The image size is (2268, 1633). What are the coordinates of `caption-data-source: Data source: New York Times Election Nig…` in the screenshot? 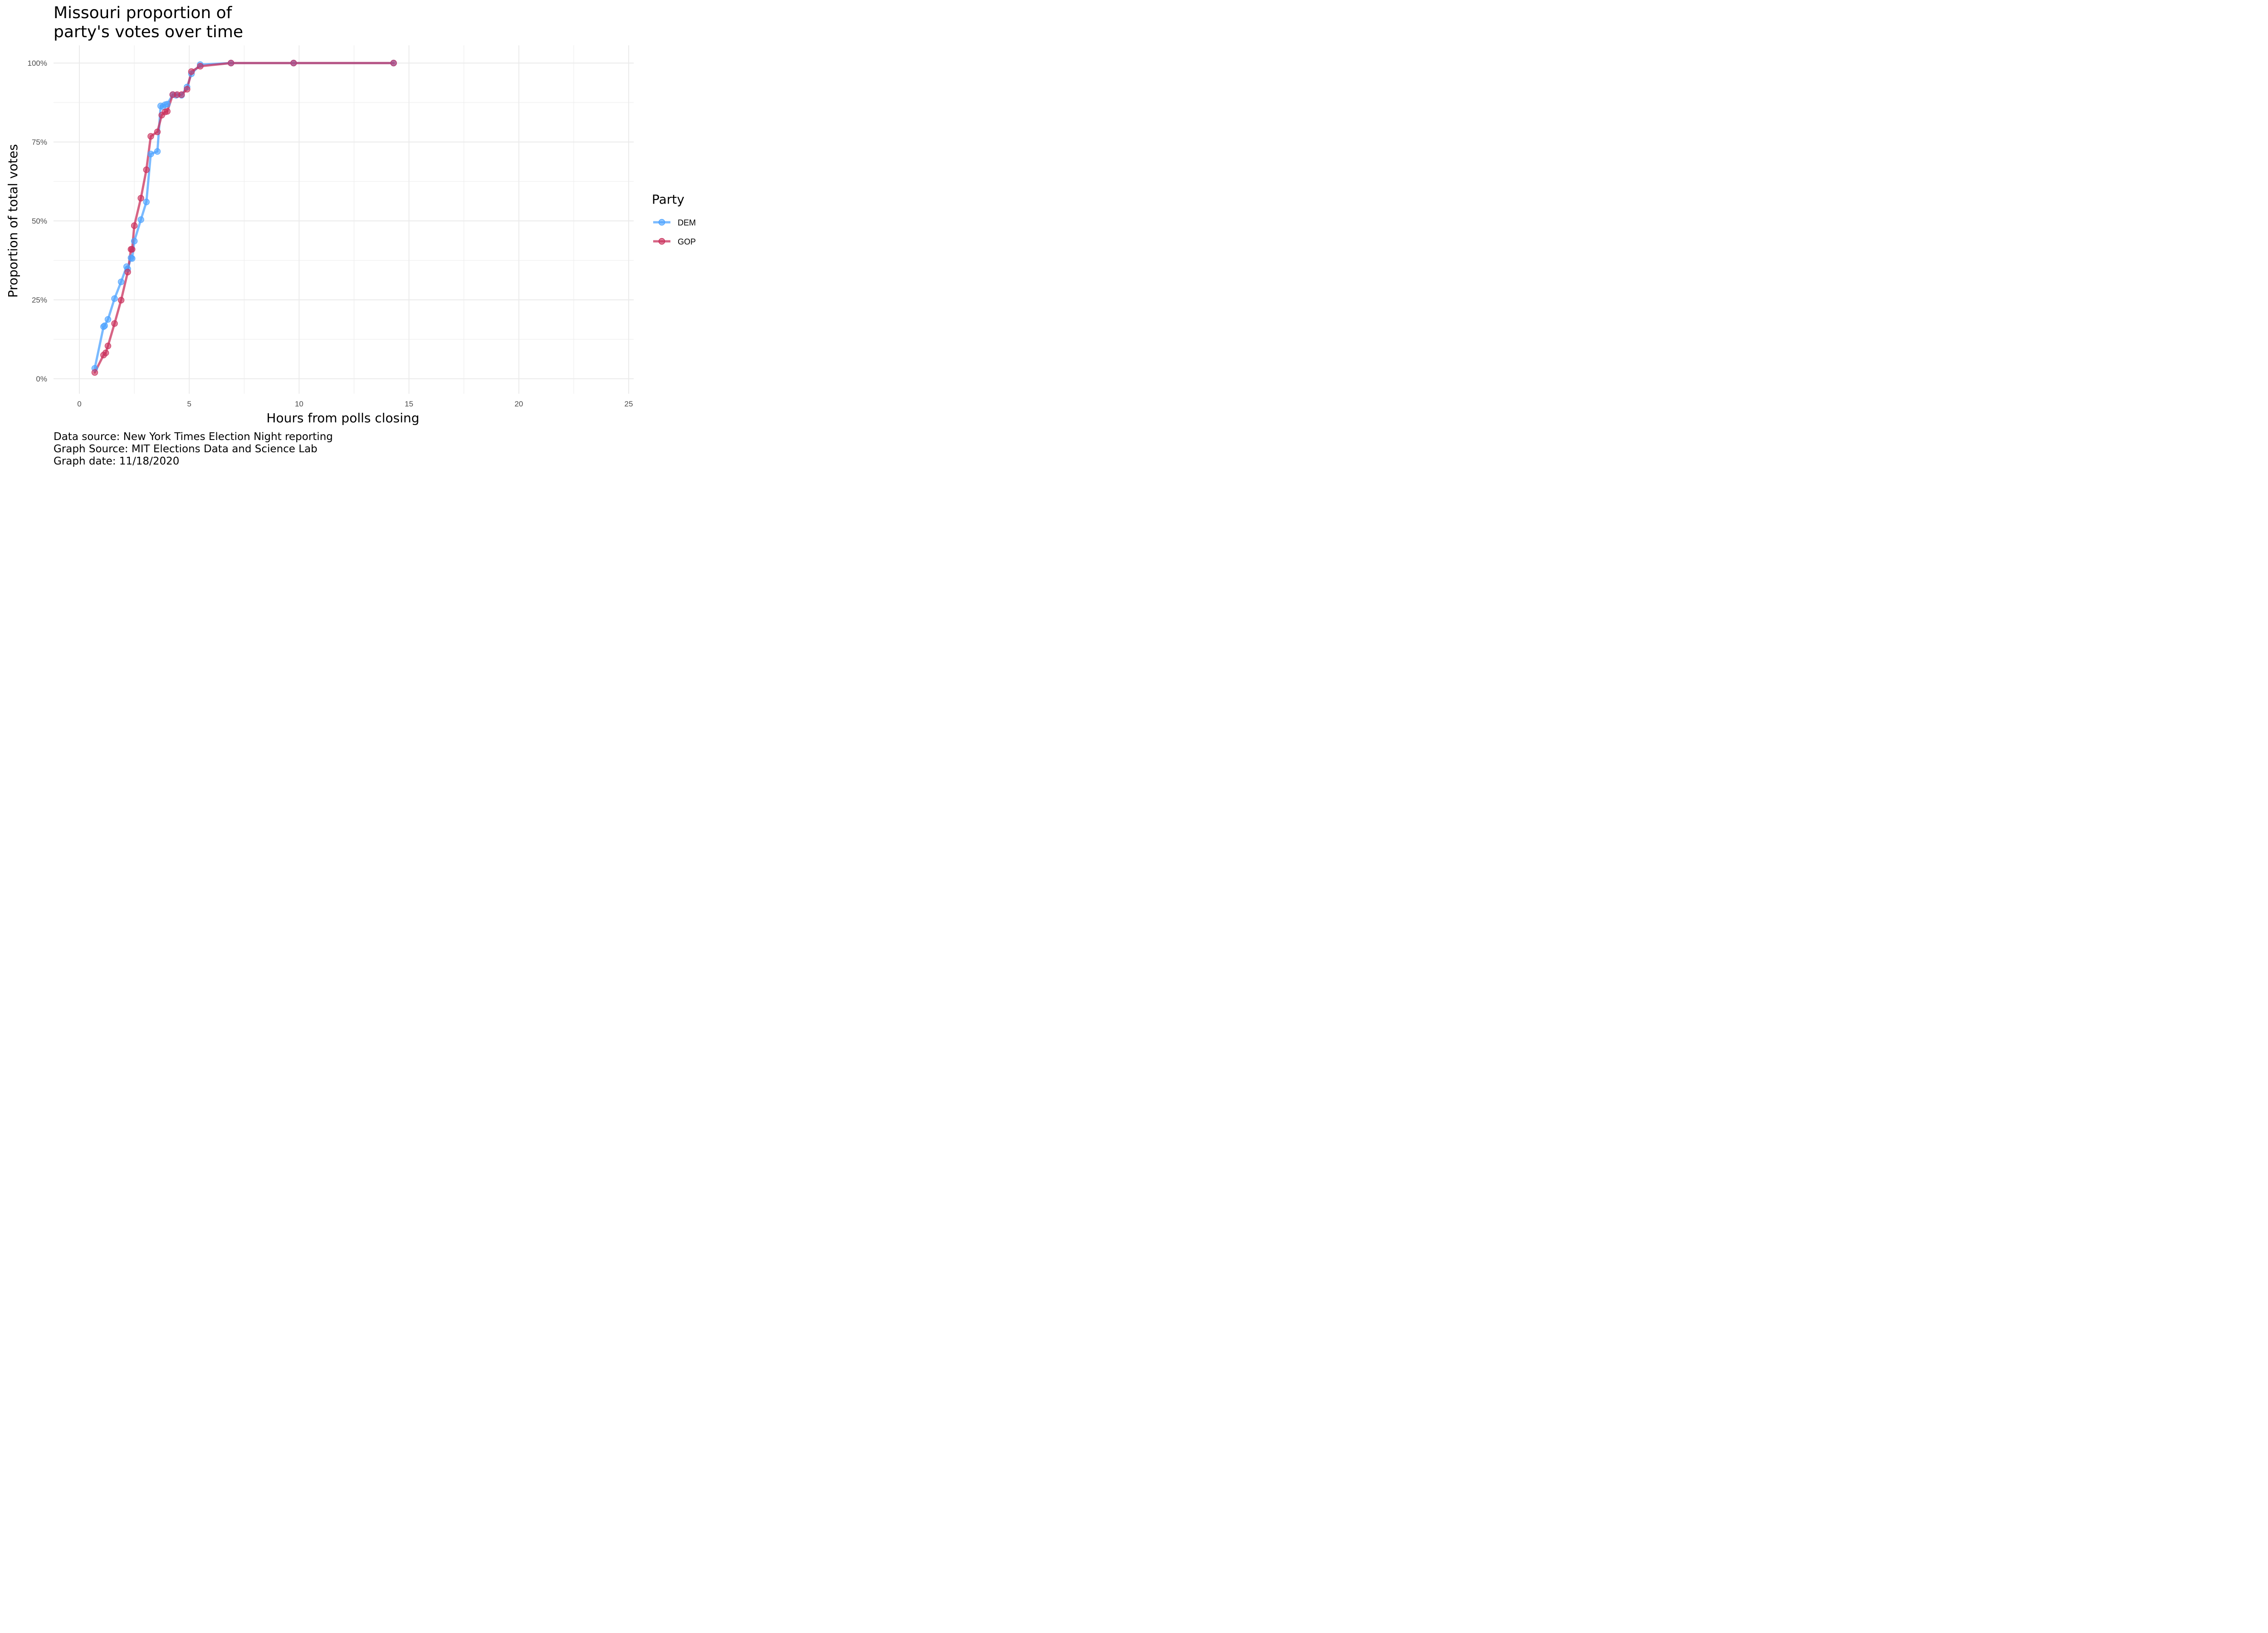 It's located at (194, 437).